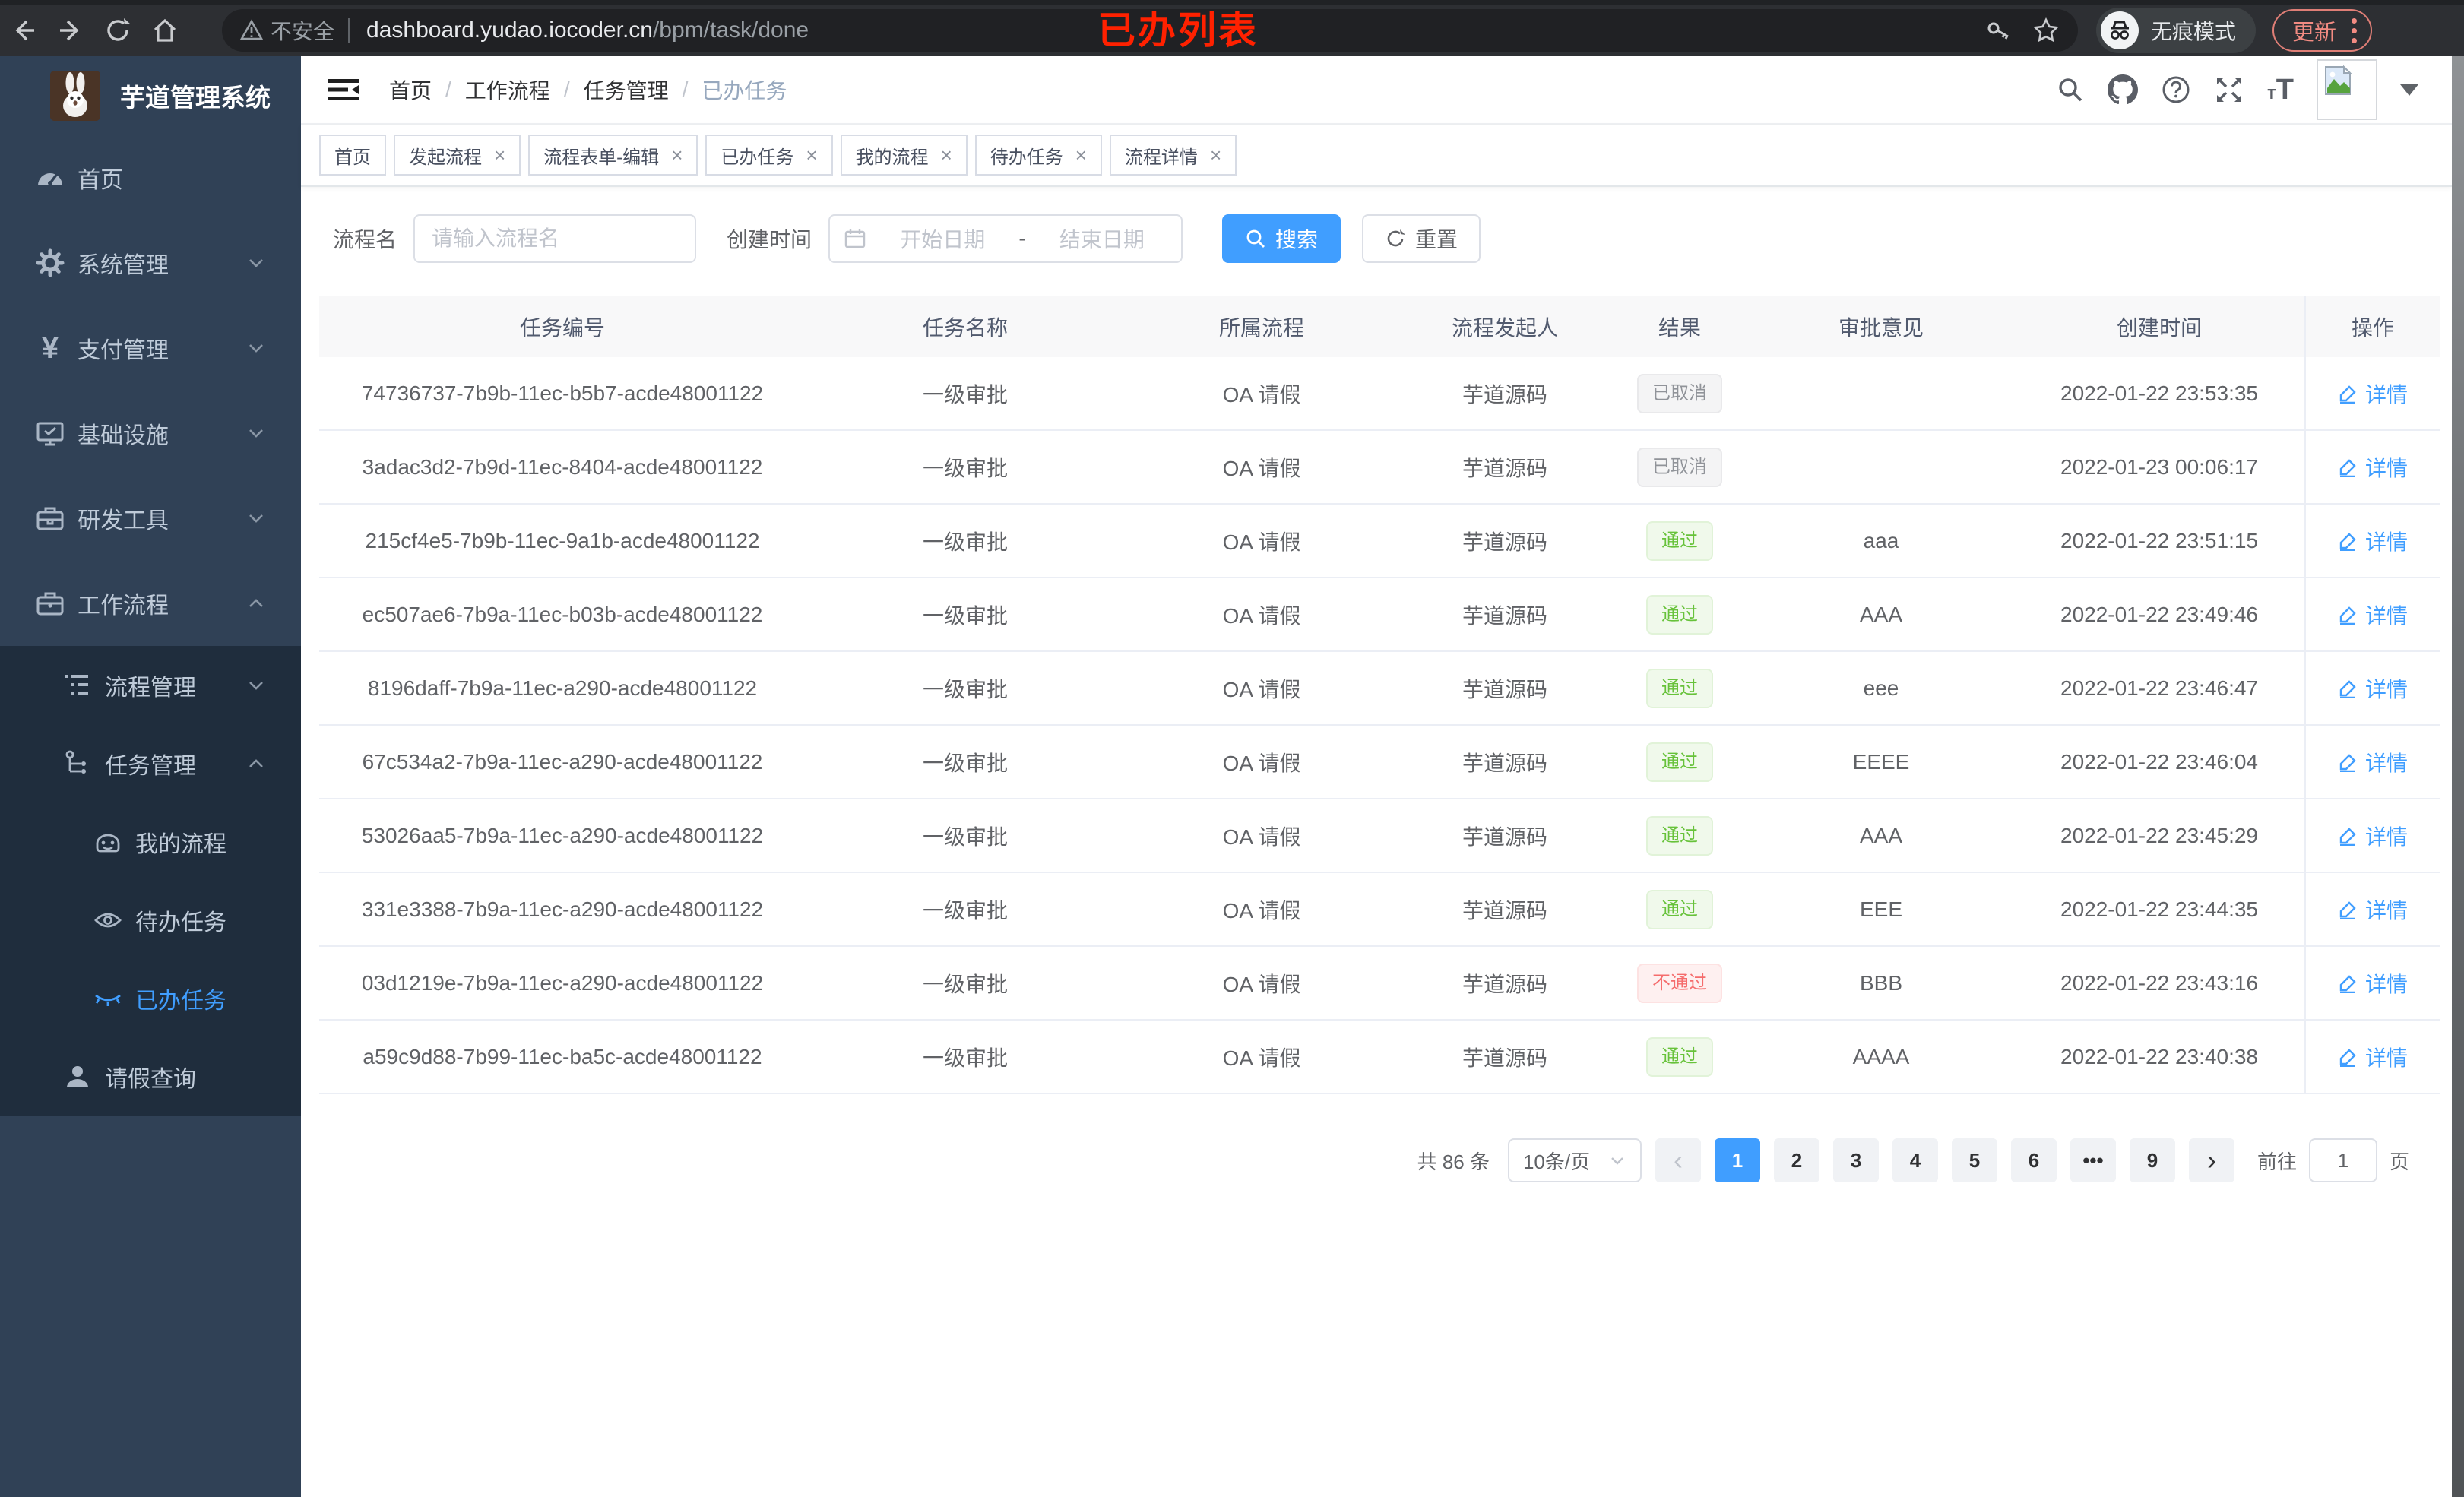 The image size is (2464, 1497). What do you see at coordinates (2123, 89) in the screenshot?
I see `github-icon` at bounding box center [2123, 89].